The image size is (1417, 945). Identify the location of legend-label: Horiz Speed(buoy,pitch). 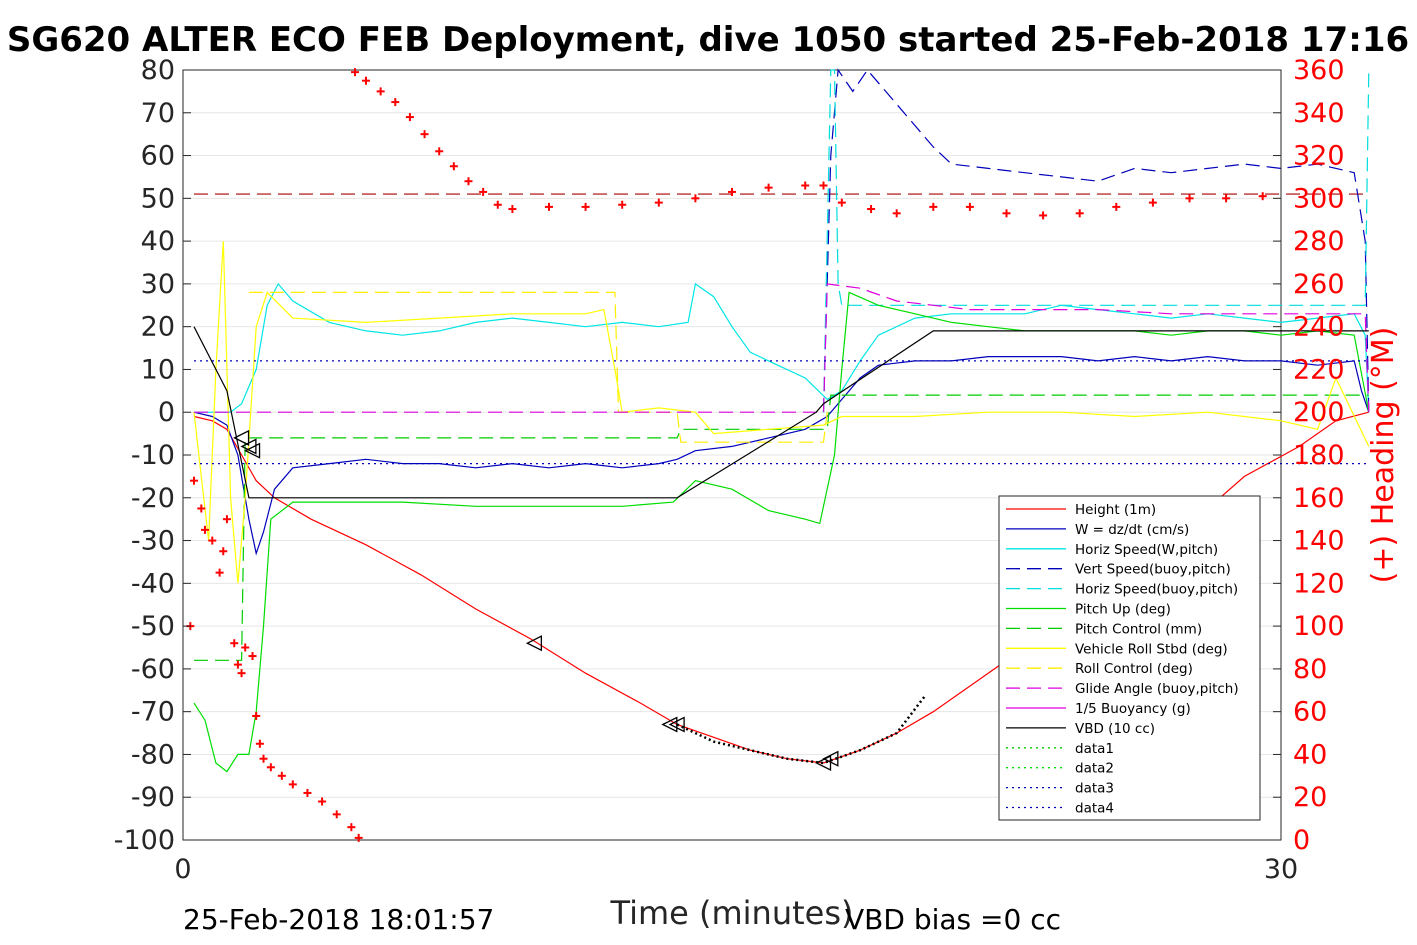
(1156, 590).